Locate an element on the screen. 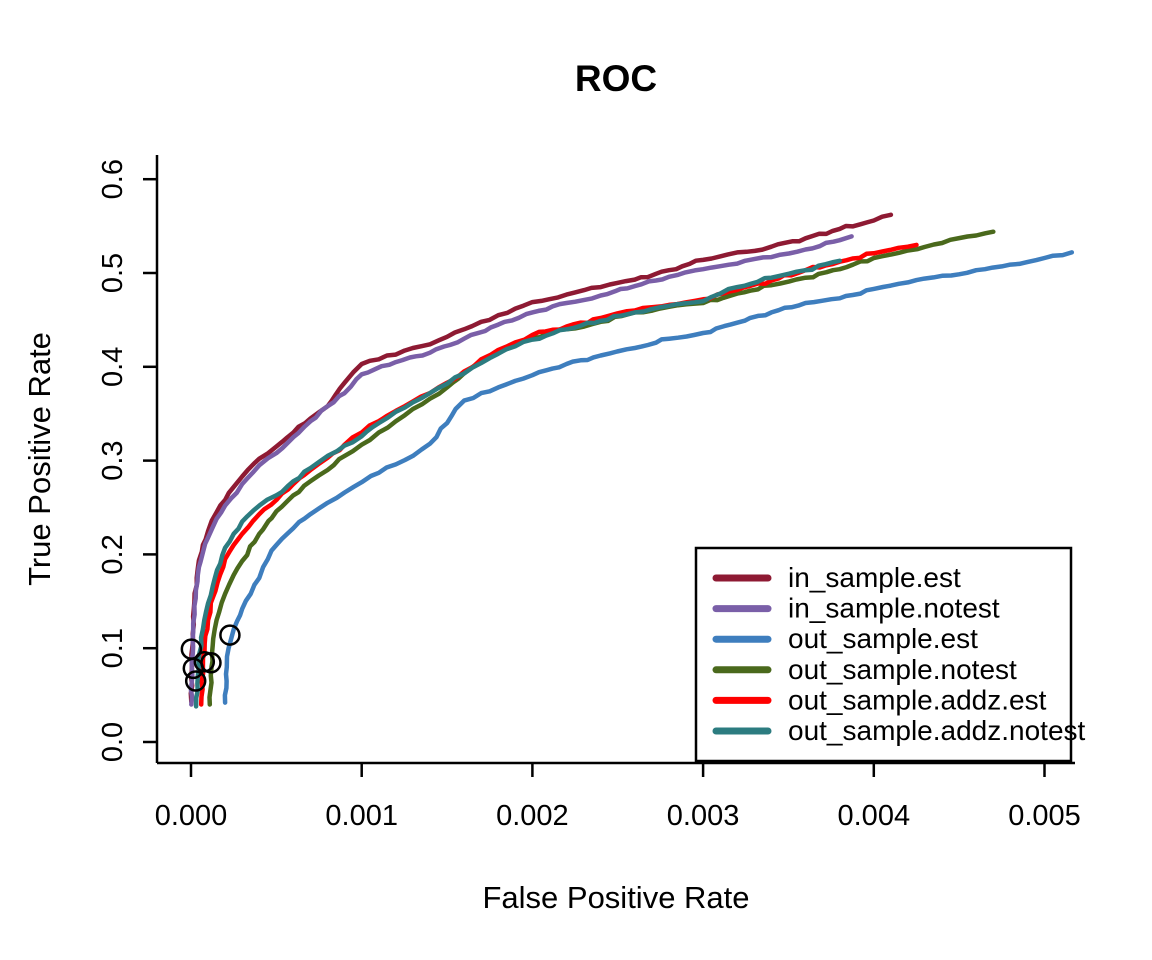 Image resolution: width=1152 pixels, height=960 pixels. x-tick-label: 0.005 is located at coordinates (1044, 816).